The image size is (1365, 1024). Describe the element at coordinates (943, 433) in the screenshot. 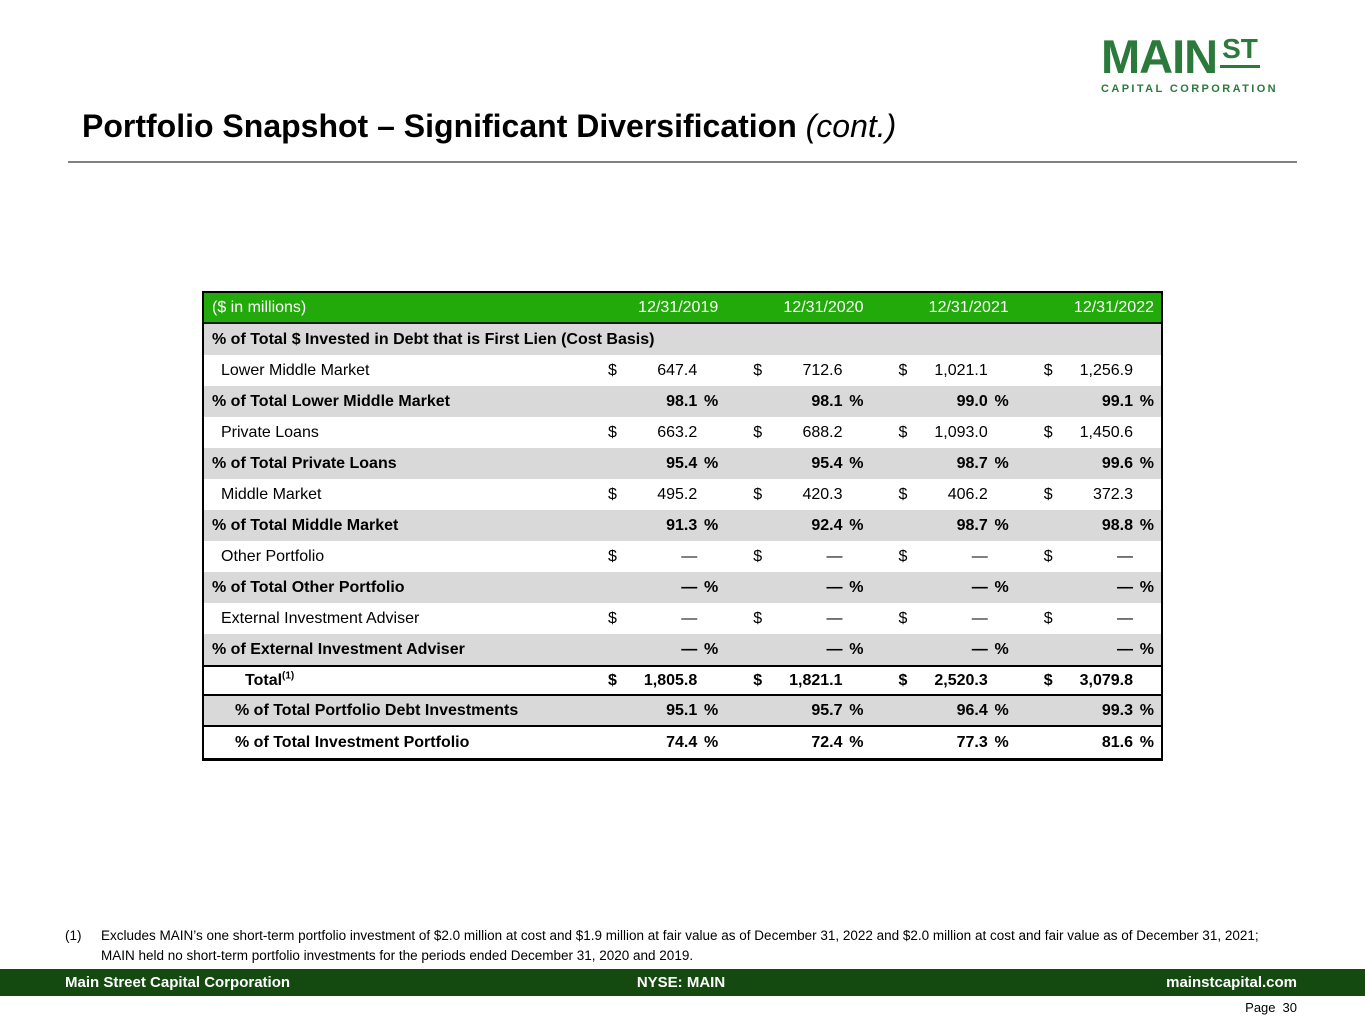

I see `value-cell: $1,093.0` at that location.